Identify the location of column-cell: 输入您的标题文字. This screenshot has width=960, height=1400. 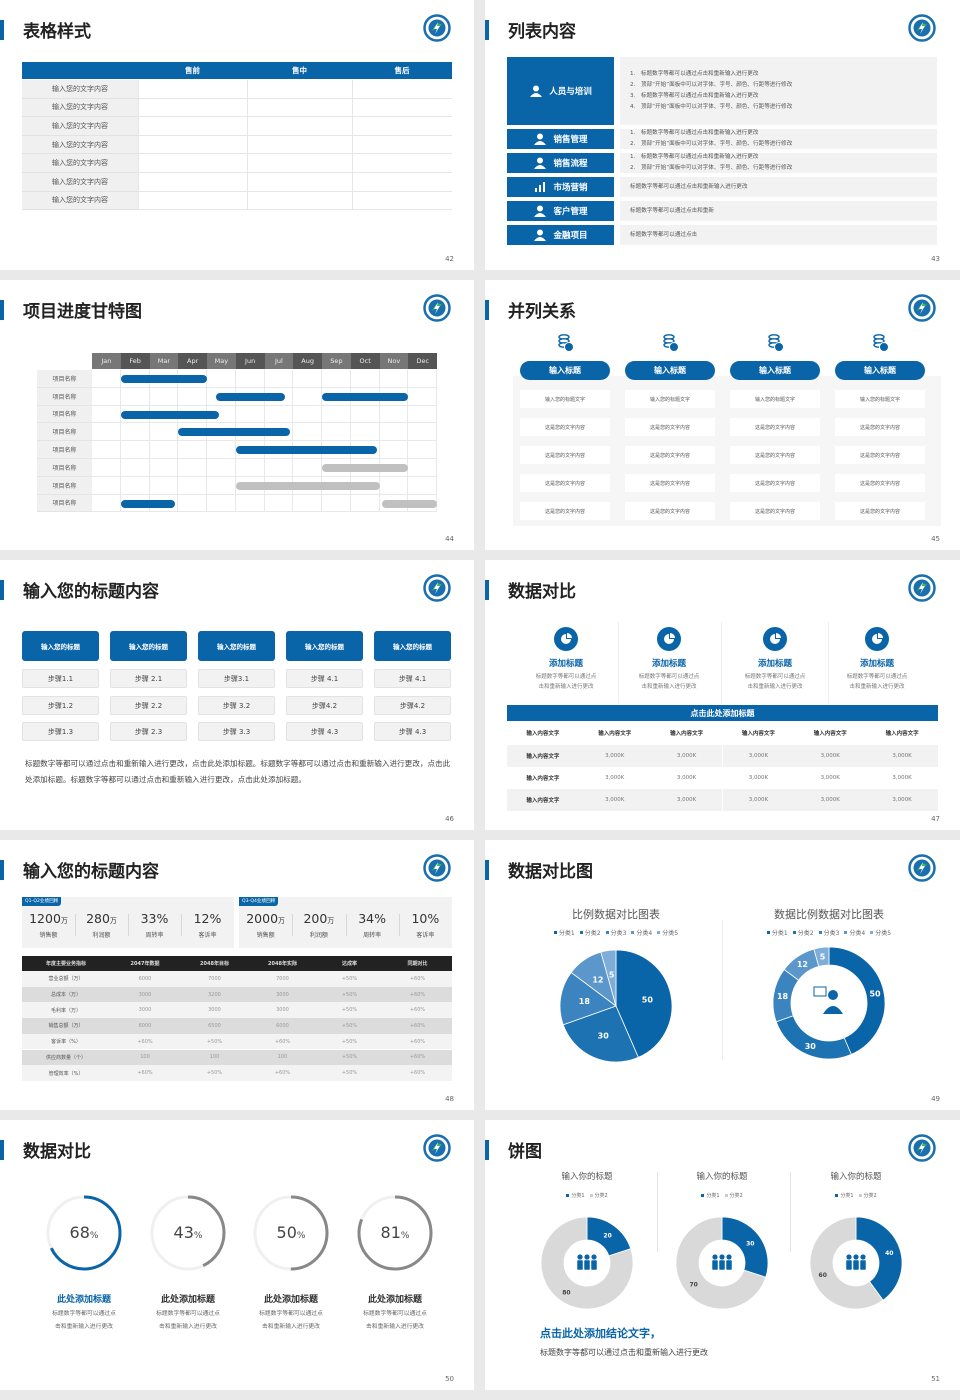
(565, 399).